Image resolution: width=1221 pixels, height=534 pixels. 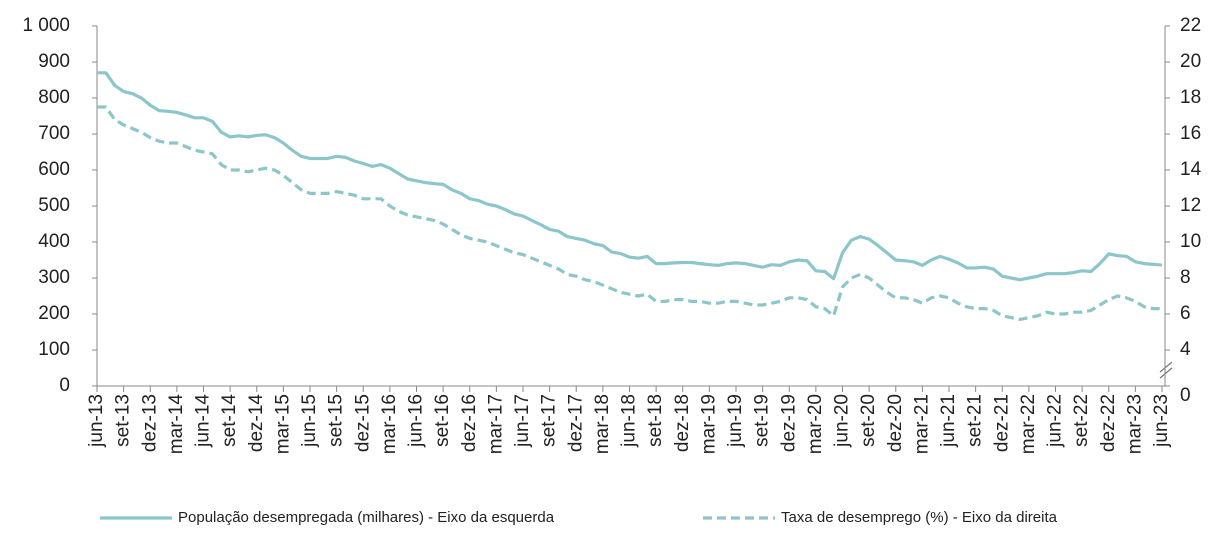 I want to click on y-tick-label: 900, so click(x=54, y=61).